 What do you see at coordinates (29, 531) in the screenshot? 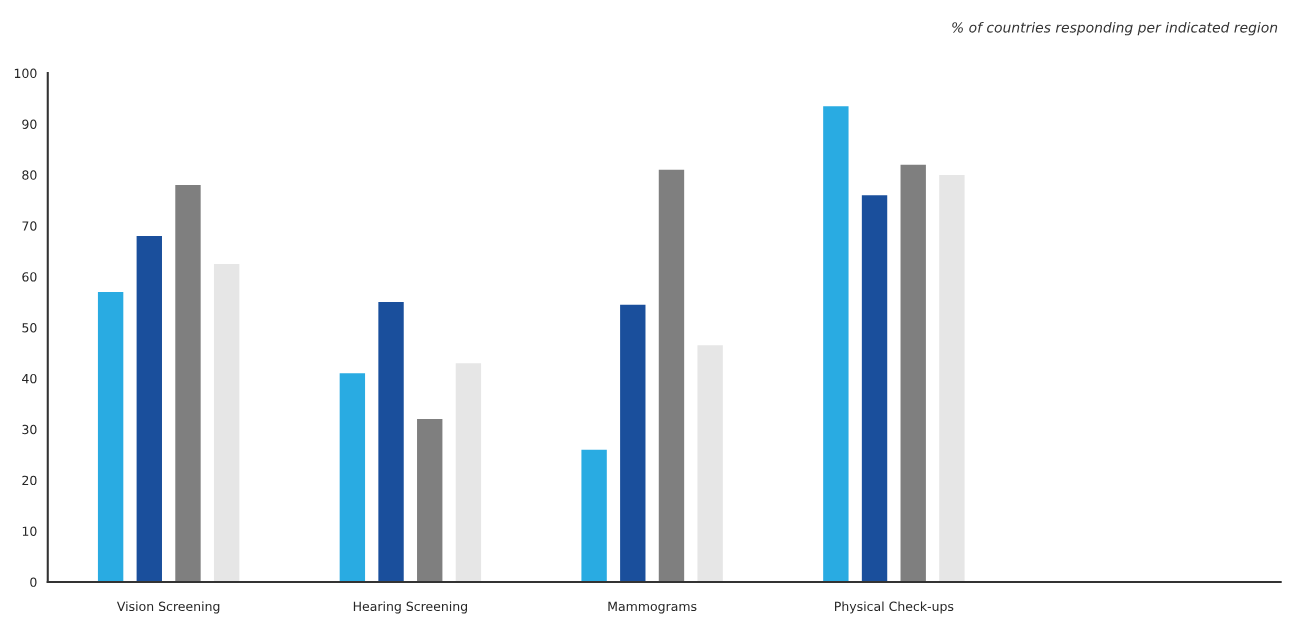
I see `y-tick-label: 10` at bounding box center [29, 531].